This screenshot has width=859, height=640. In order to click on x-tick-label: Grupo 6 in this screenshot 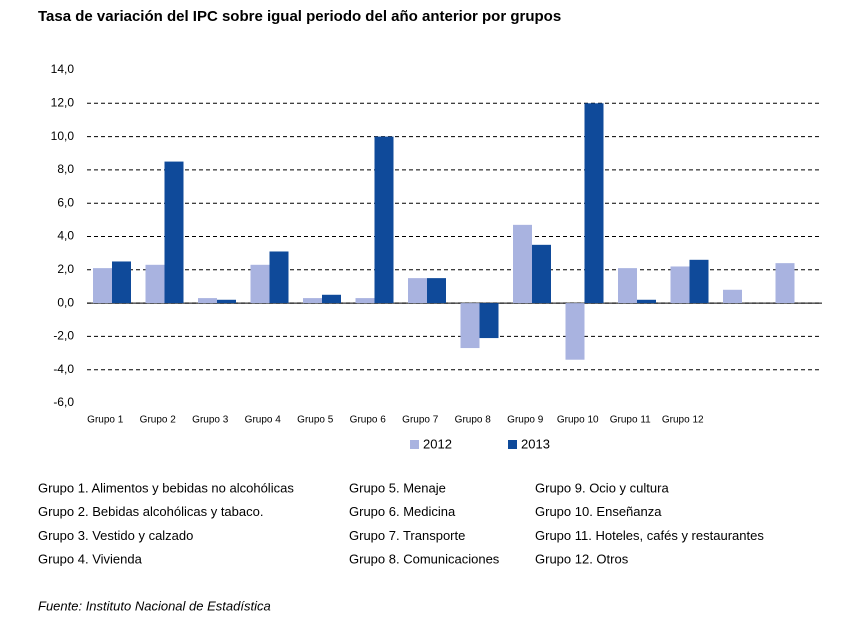, I will do `click(368, 420)`.